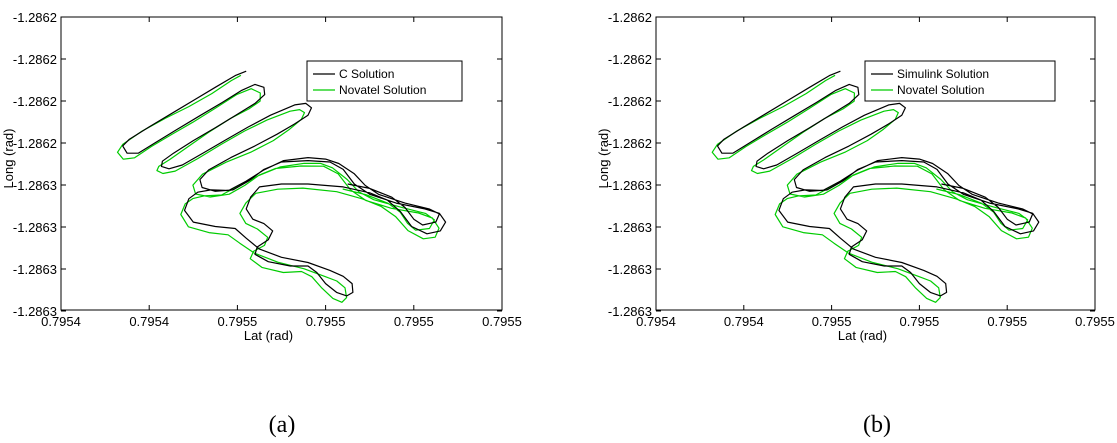 The height and width of the screenshot is (443, 1117). I want to click on legend-label: C Solution, so click(366, 74).